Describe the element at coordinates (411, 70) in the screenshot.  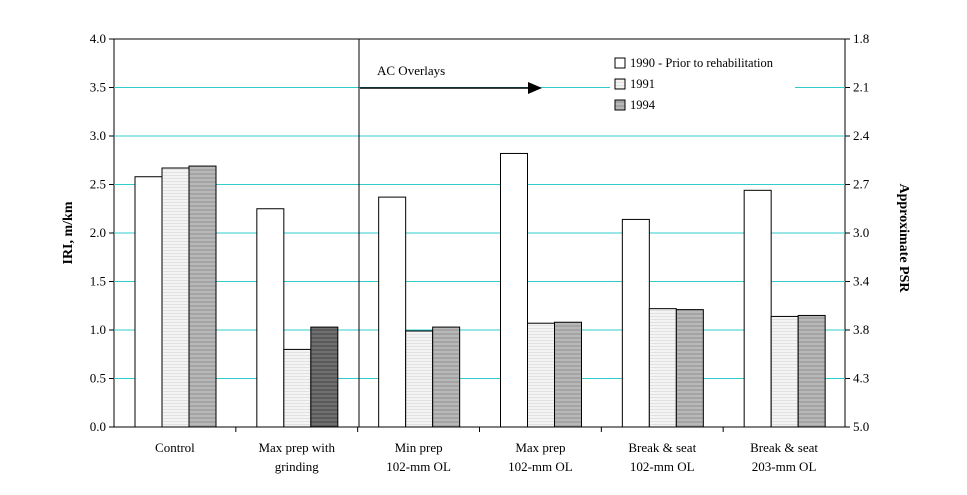
I see `annotation-label: AC Overlays` at that location.